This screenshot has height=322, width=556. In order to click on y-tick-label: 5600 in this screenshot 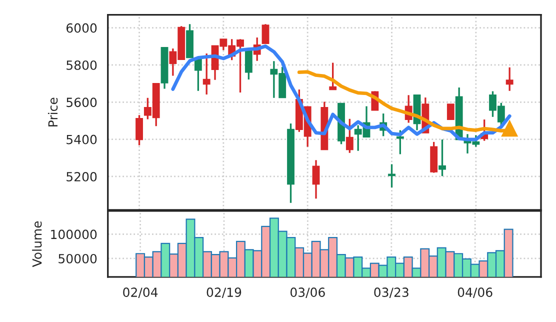, I will do `click(81, 103)`.